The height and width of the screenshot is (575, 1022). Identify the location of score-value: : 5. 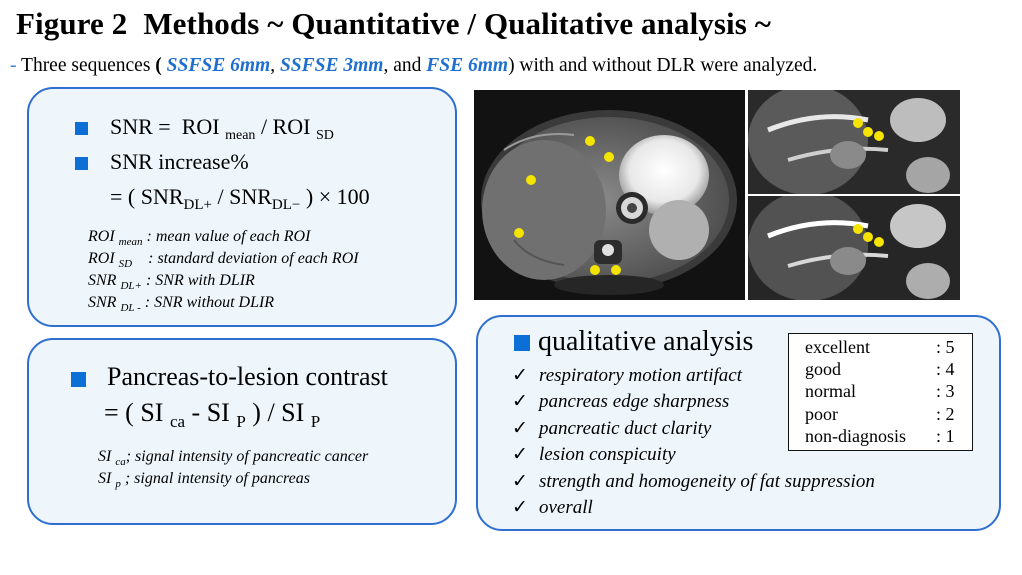
(945, 347).